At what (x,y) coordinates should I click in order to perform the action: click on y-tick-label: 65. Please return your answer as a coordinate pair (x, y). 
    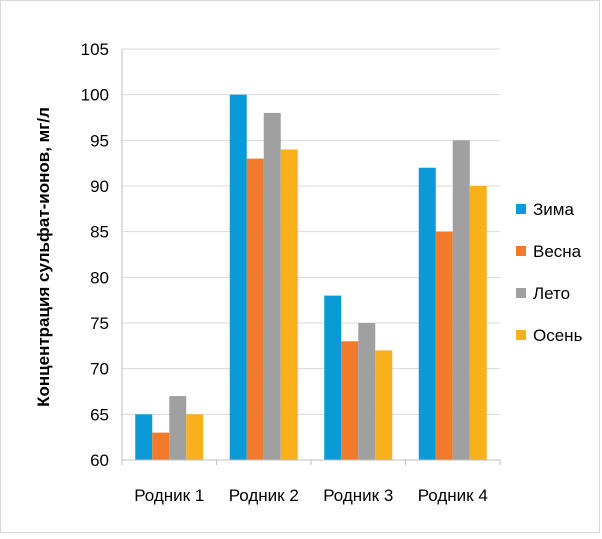
    Looking at the image, I should click on (99, 414).